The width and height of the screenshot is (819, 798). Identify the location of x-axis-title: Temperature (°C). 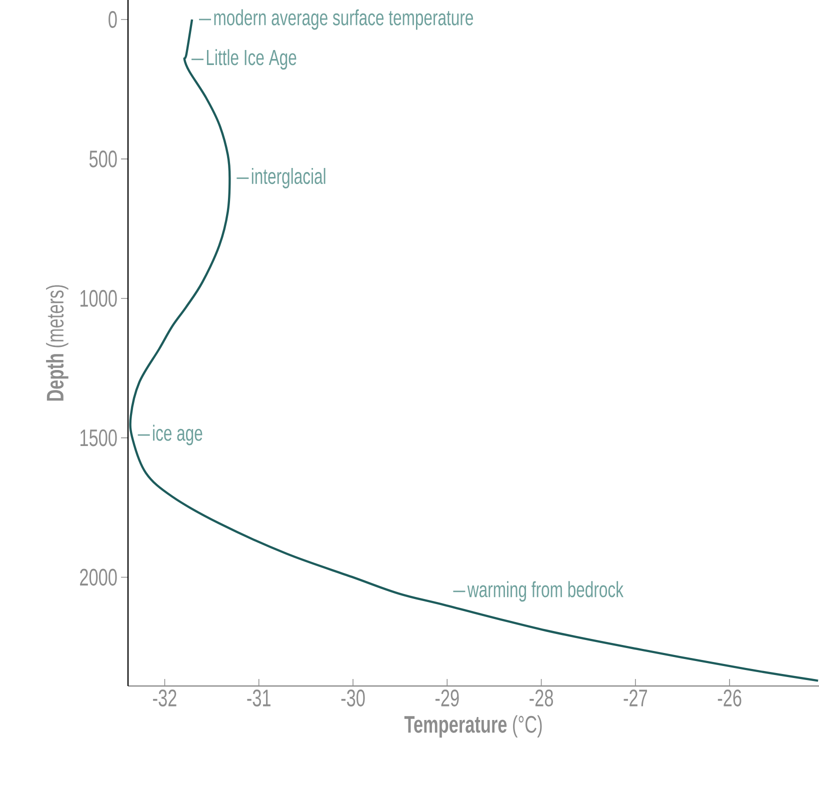
(473, 726).